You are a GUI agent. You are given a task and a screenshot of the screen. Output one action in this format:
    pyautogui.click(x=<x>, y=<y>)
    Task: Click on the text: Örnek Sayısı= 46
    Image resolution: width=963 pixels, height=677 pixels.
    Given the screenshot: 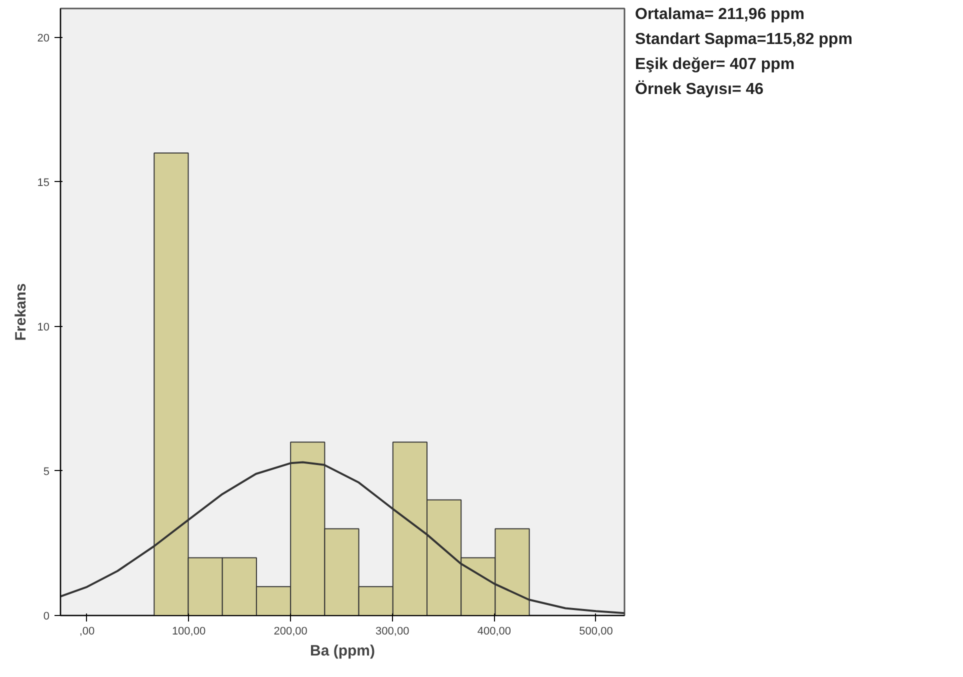 What is the action you would take?
    pyautogui.click(x=700, y=89)
    